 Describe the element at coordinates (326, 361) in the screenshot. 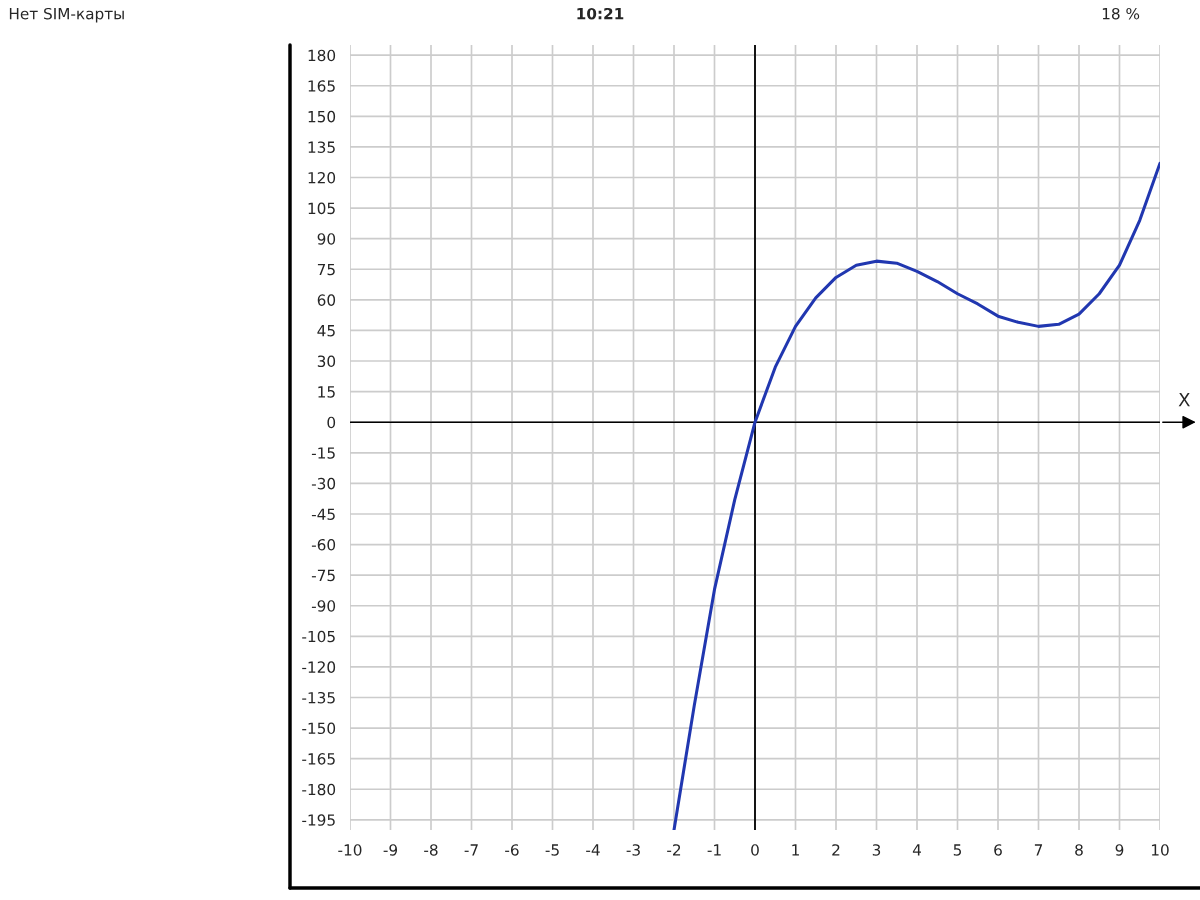

I see `y-tick-label: 30` at that location.